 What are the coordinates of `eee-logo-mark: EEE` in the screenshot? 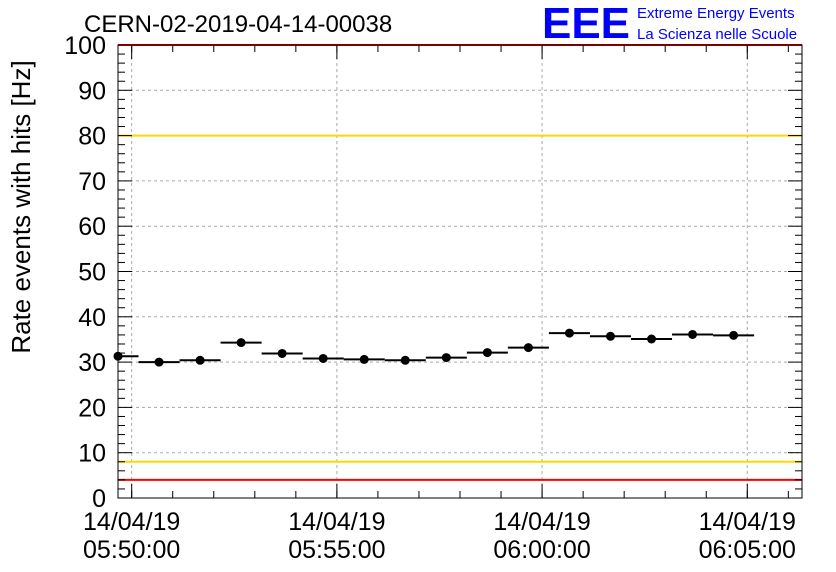 It's located at (586, 24).